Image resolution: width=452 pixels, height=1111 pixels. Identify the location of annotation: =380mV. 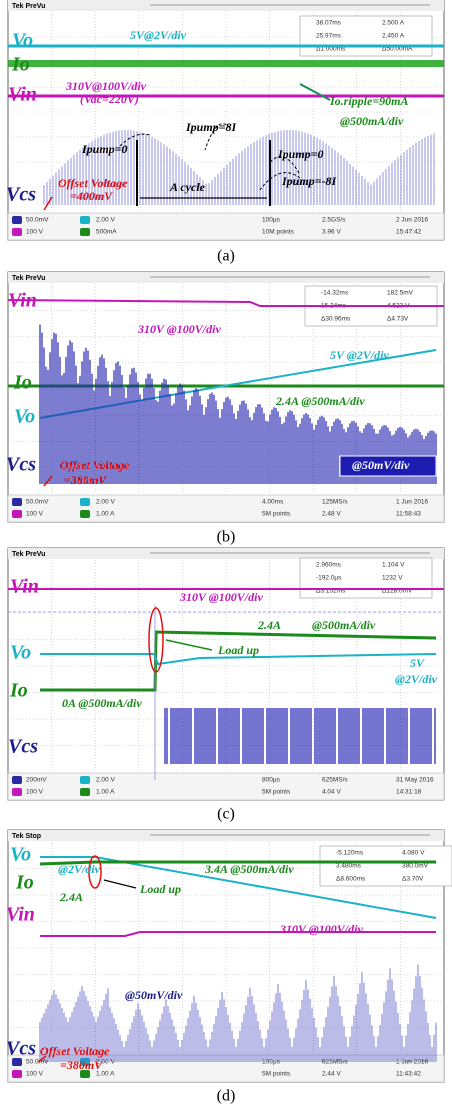
(81, 1065).